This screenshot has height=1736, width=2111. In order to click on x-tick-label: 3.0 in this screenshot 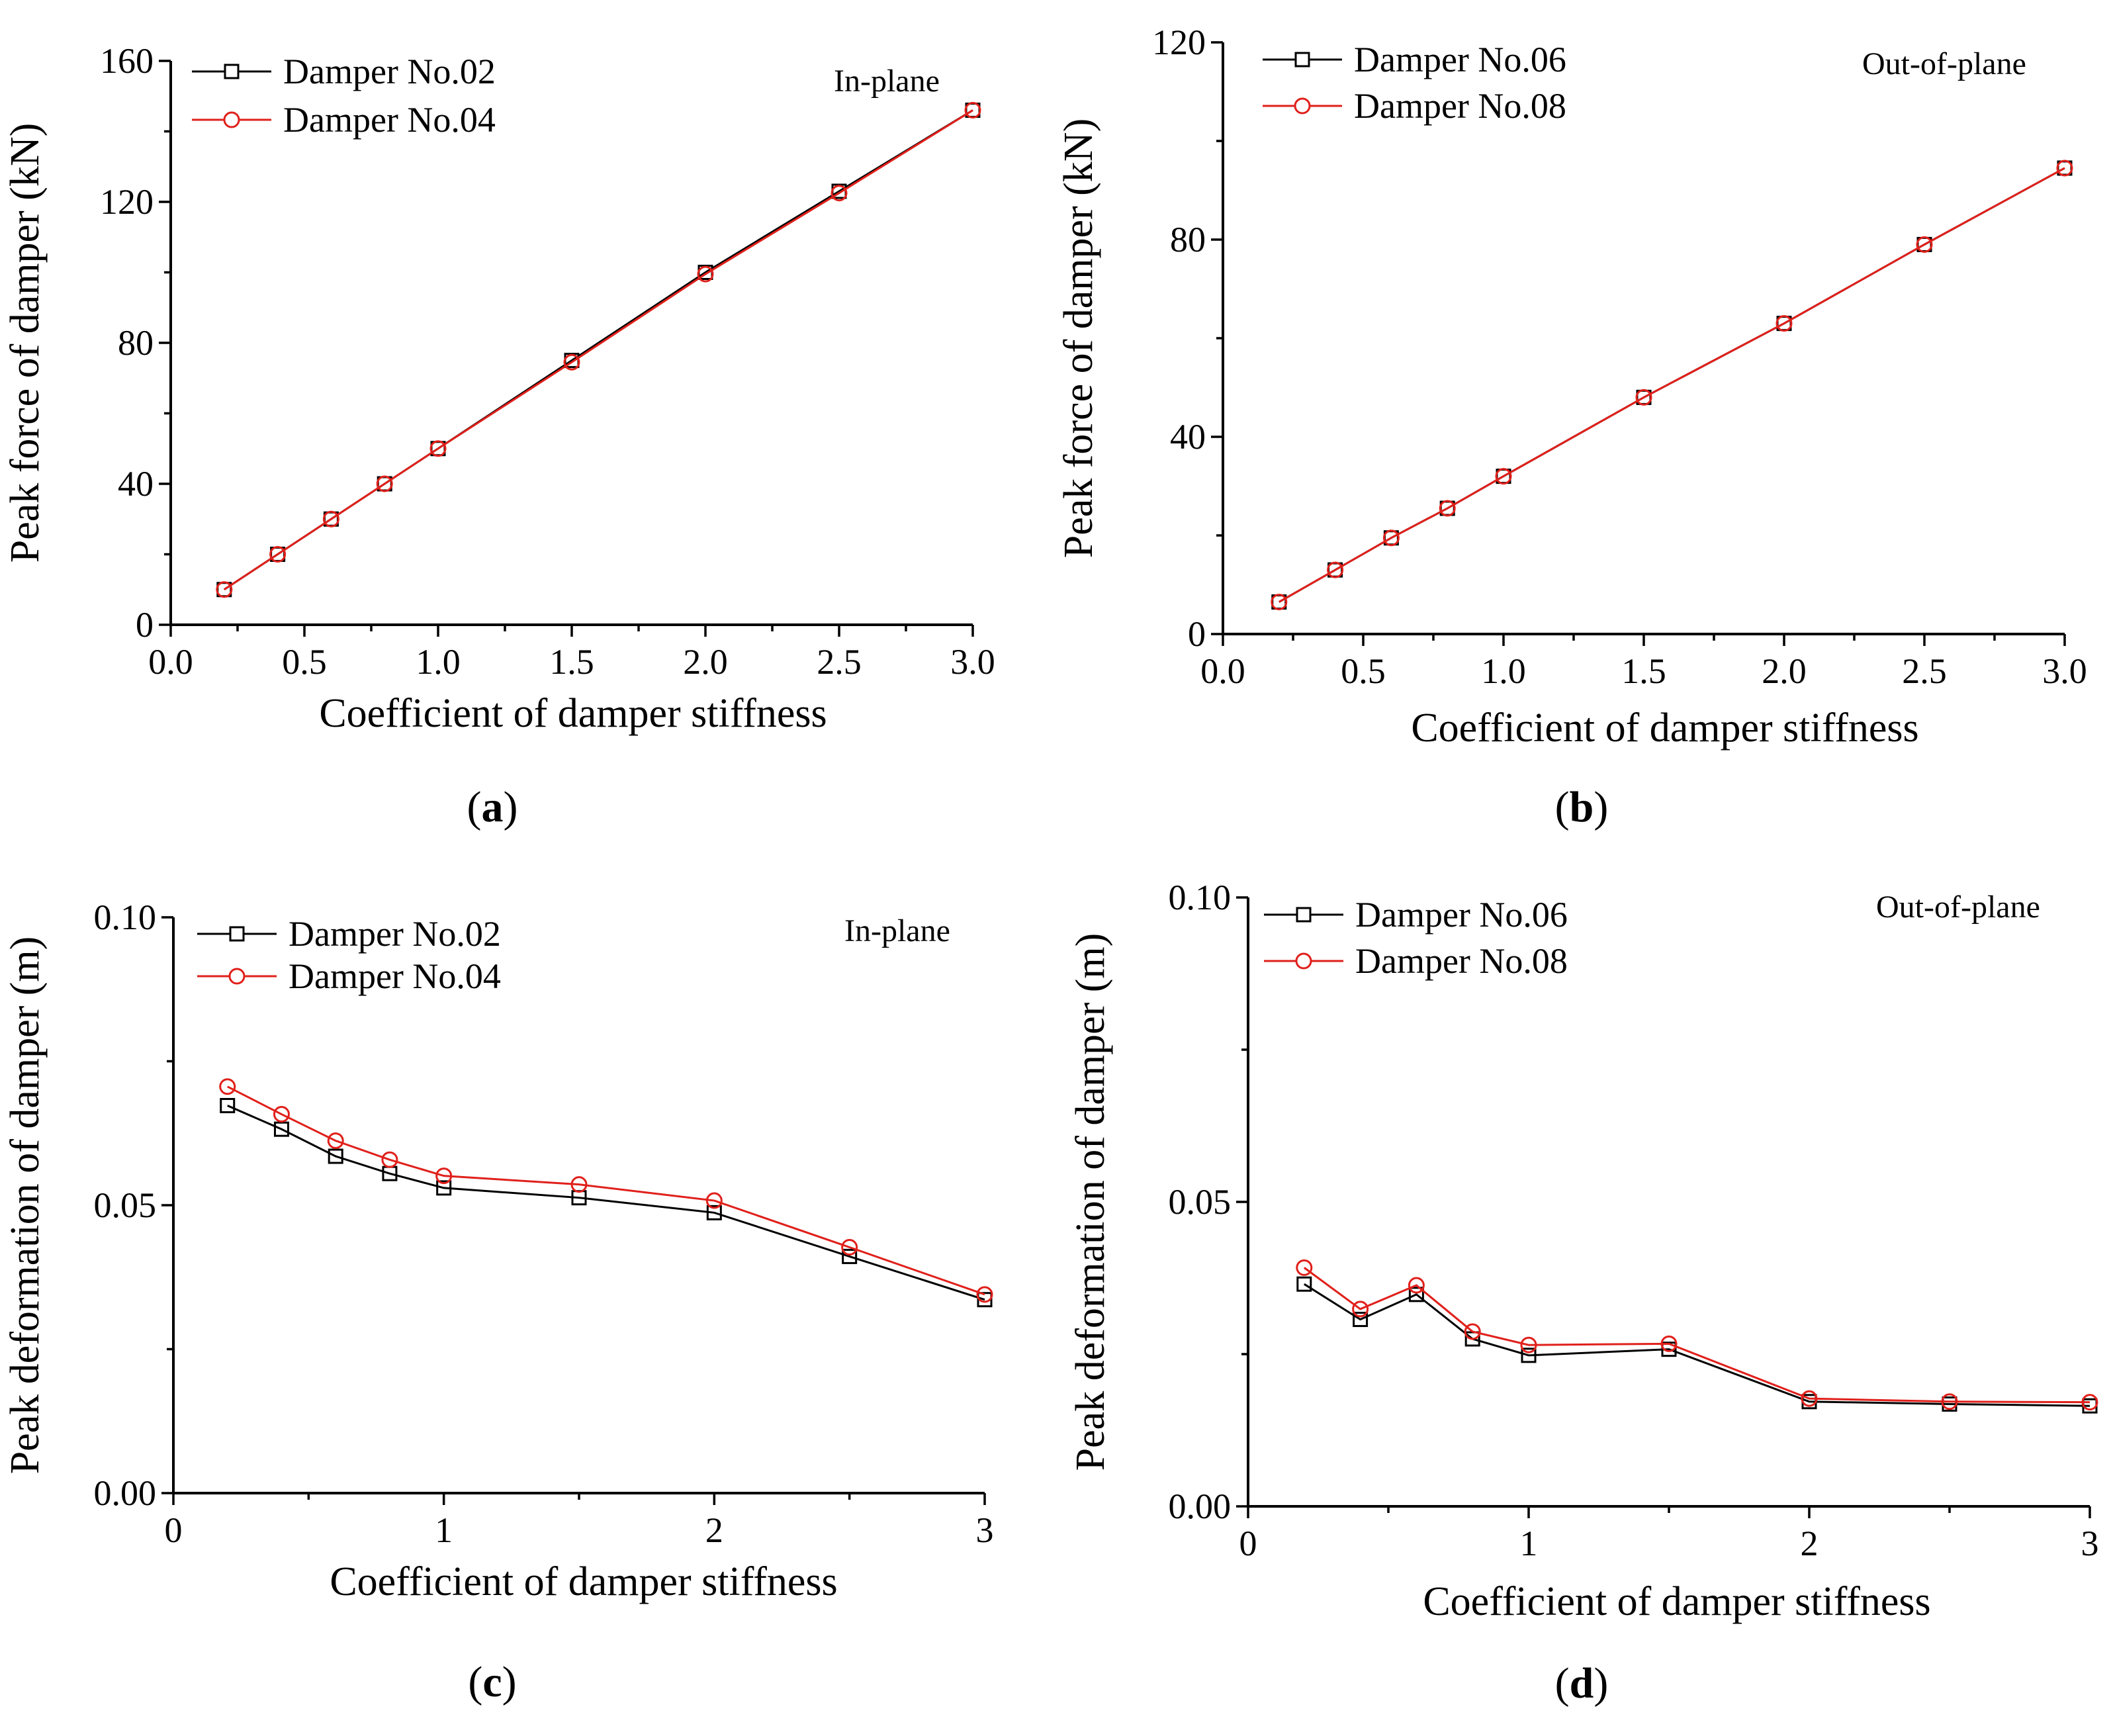, I will do `click(972, 662)`.